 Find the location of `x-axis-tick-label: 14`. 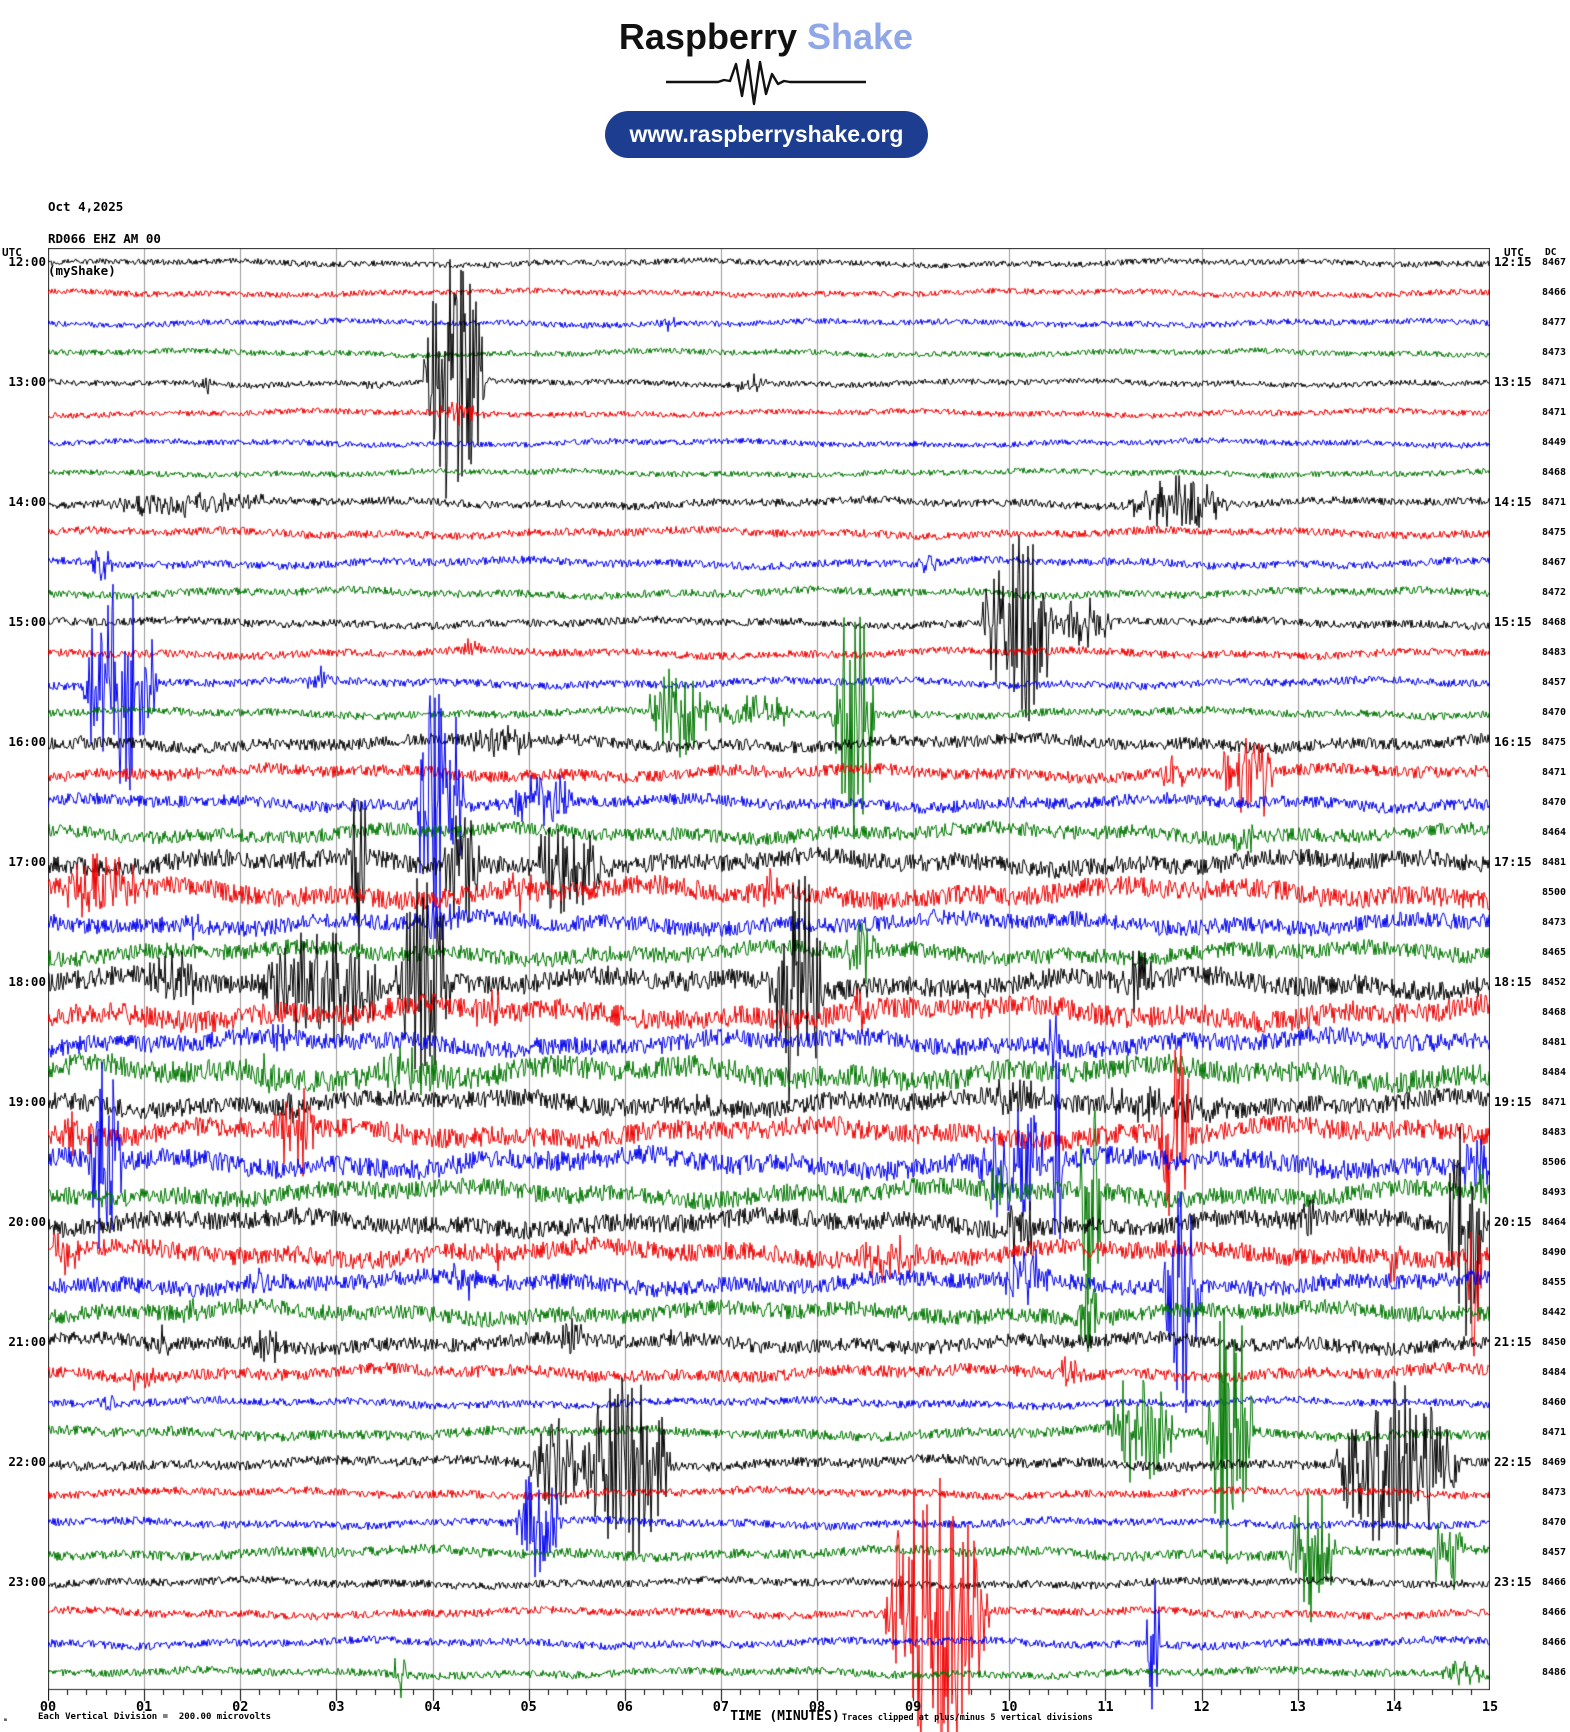

x-axis-tick-label: 14 is located at coordinates (1393, 1707).